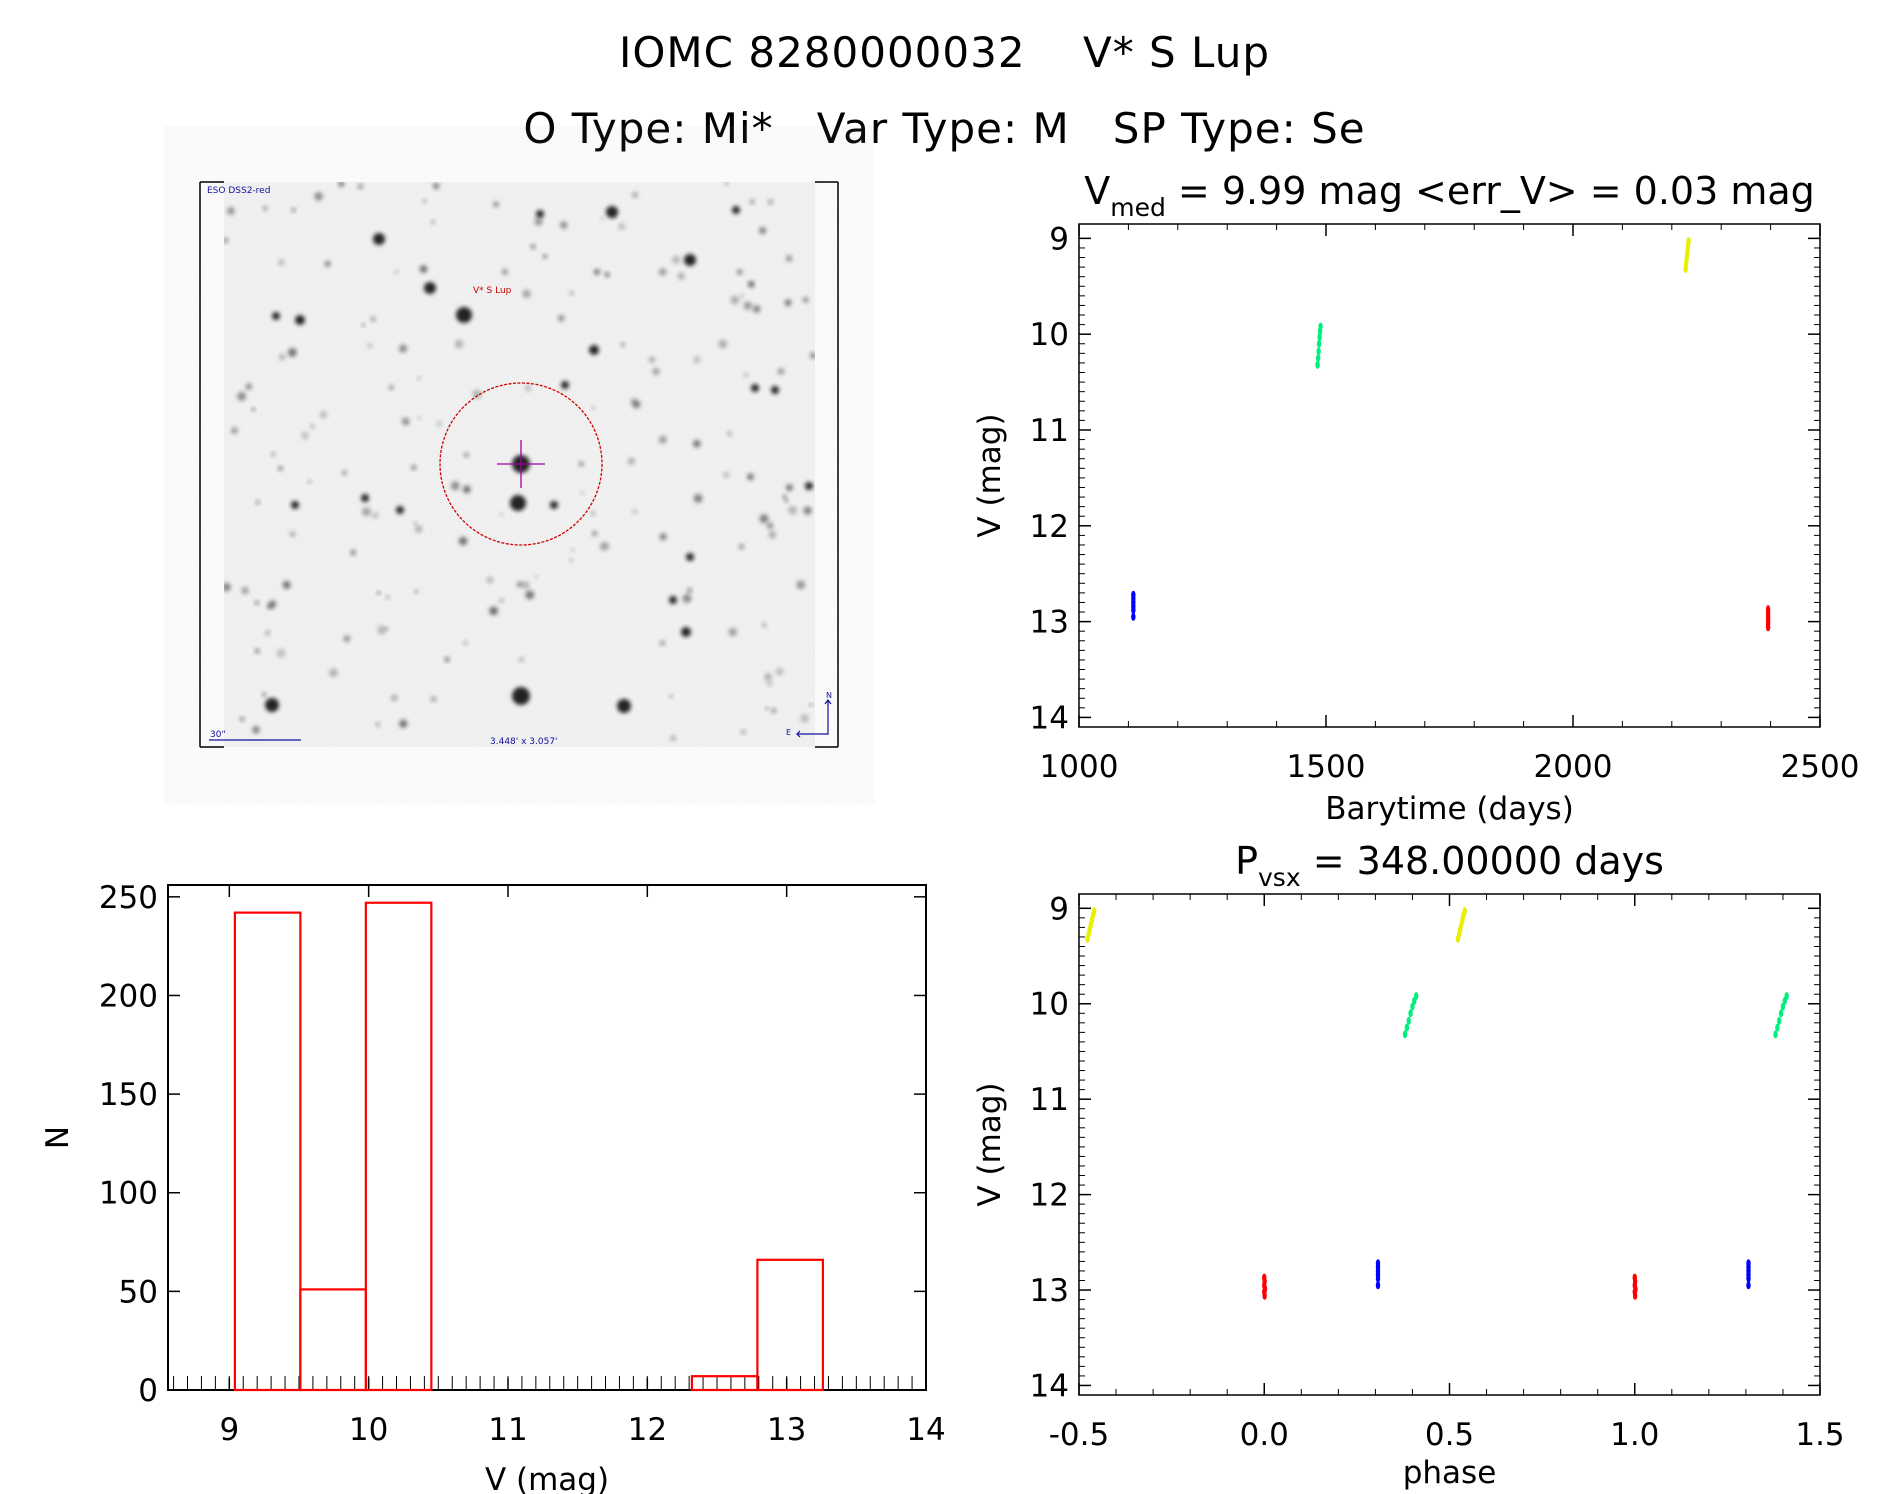  Describe the element at coordinates (1819, 1435) in the screenshot. I see `x-tick-label: 1.5` at that location.